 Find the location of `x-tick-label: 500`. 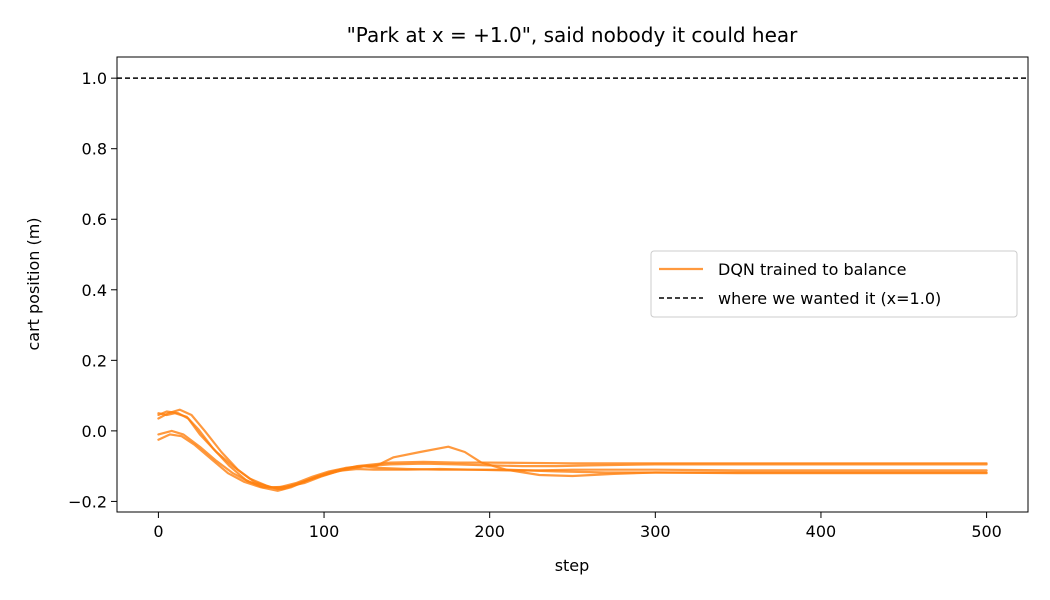

x-tick-label: 500 is located at coordinates (986, 531).